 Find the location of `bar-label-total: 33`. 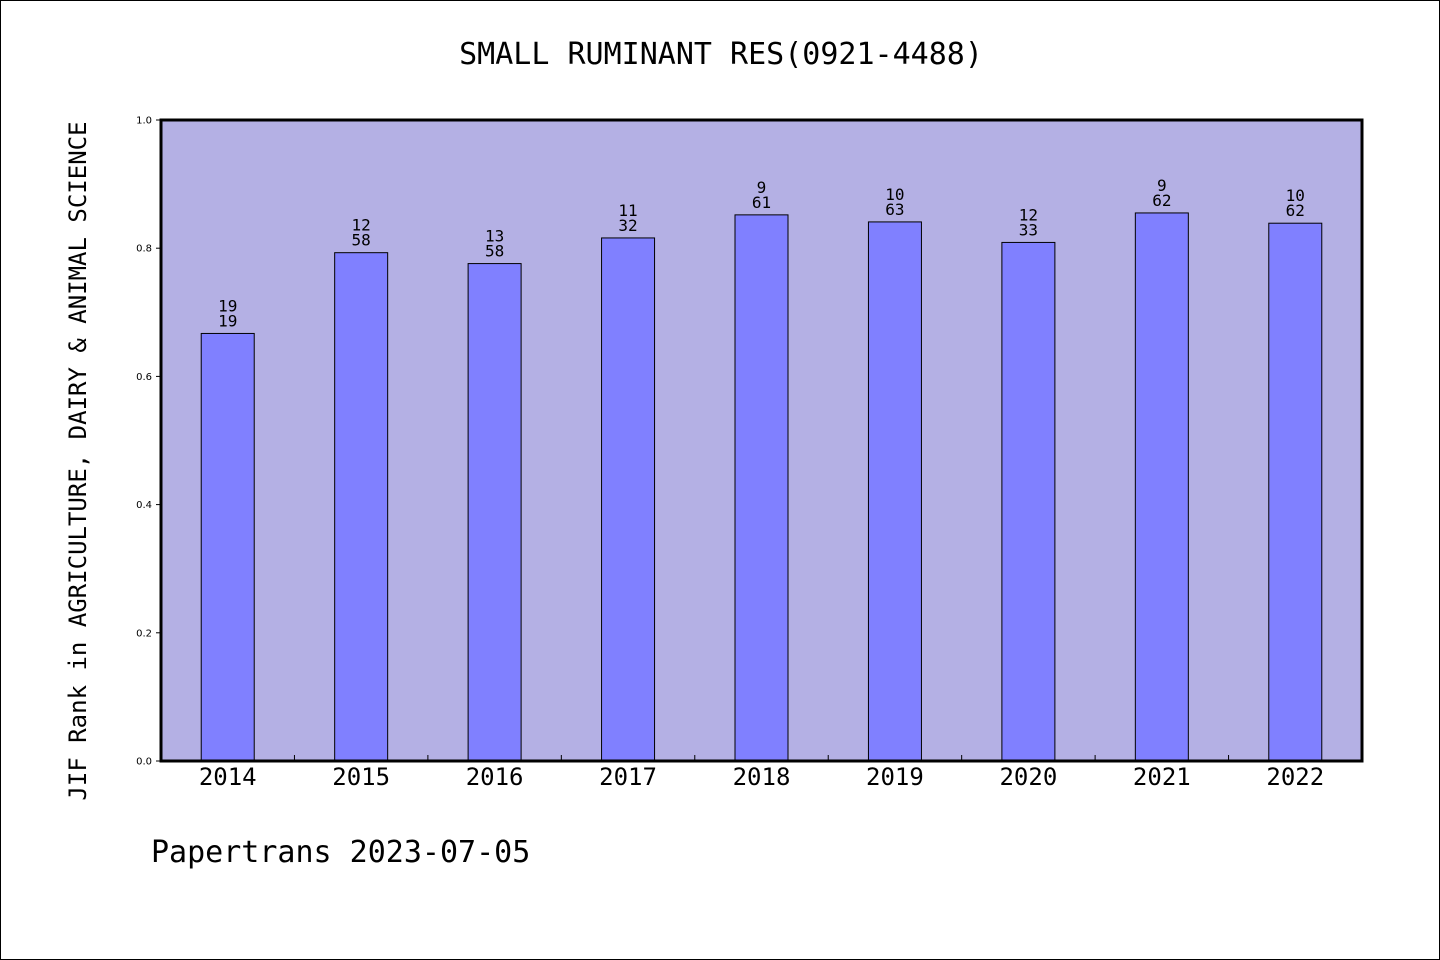

bar-label-total: 33 is located at coordinates (1028, 229).